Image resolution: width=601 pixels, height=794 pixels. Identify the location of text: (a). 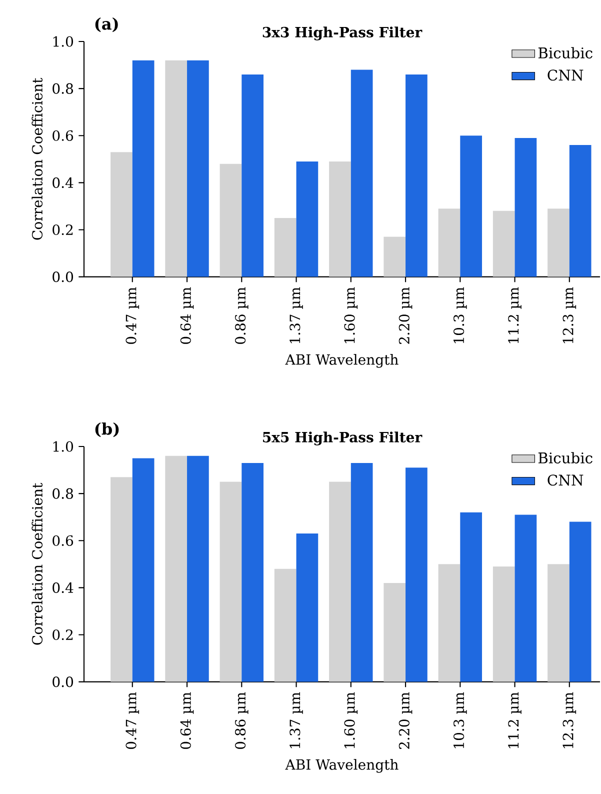
(106, 24).